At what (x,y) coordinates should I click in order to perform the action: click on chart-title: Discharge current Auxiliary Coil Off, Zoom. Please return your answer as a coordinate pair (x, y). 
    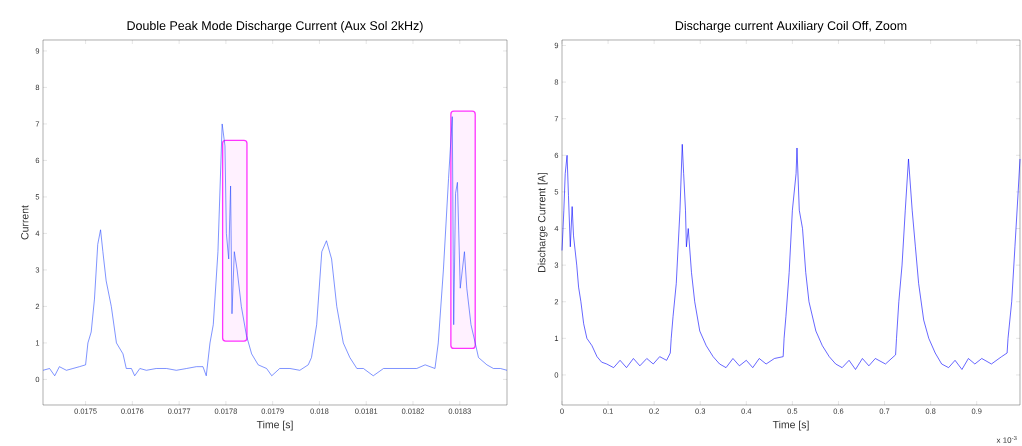
    Looking at the image, I should click on (791, 26).